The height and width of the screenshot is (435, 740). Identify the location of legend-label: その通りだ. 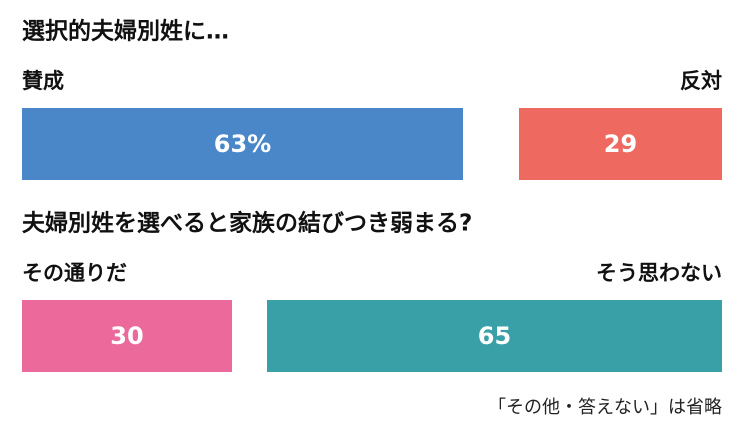
(74, 273).